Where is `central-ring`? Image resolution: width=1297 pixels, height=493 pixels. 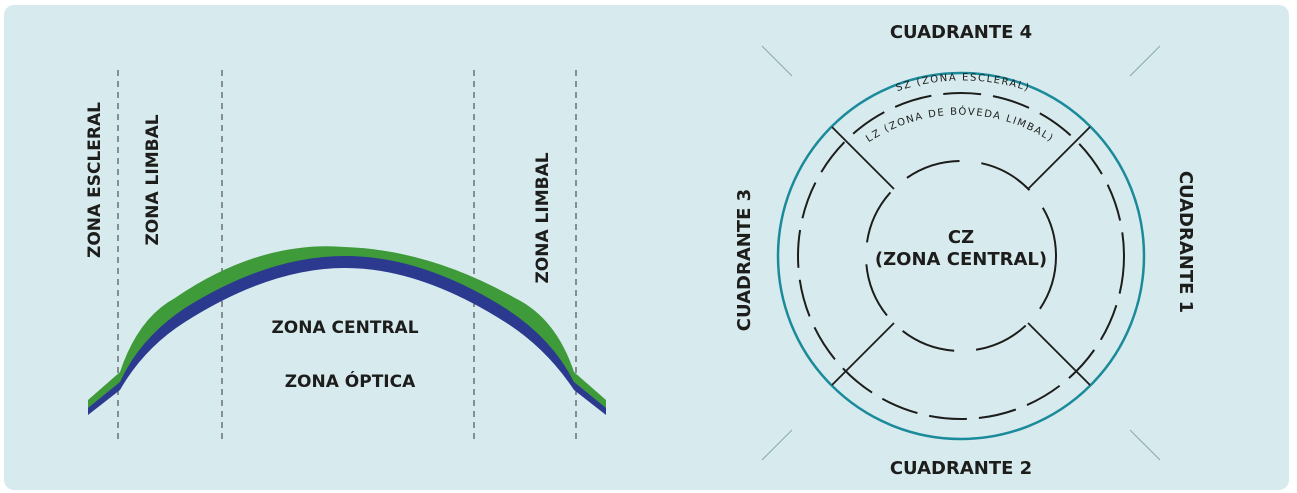
central-ring is located at coordinates (961, 256).